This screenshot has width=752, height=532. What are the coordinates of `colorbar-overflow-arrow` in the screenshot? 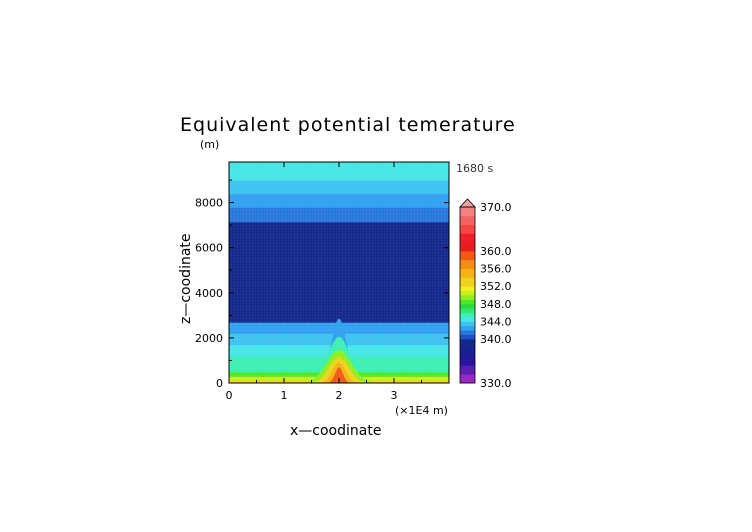 It's located at (467, 203).